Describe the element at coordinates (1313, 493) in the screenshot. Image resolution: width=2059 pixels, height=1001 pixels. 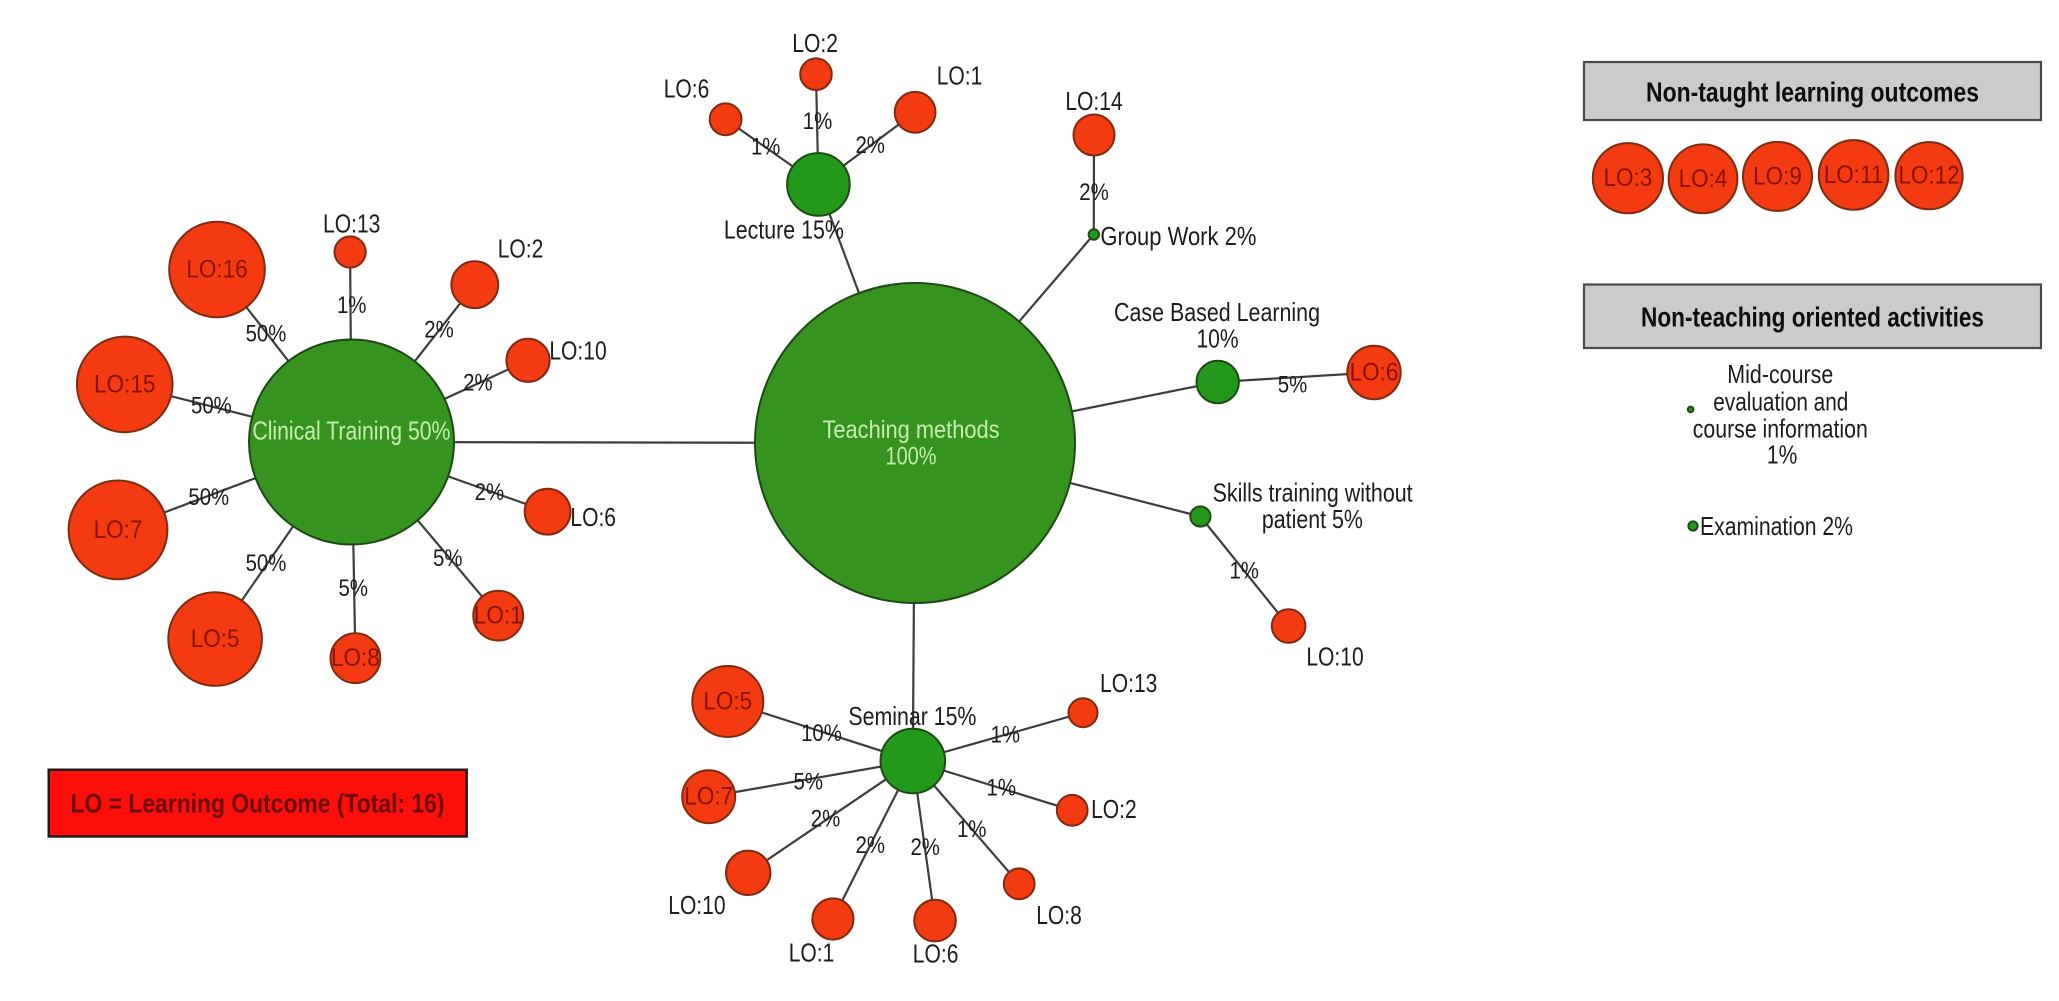
I see `svg-text: Skills training without` at that location.